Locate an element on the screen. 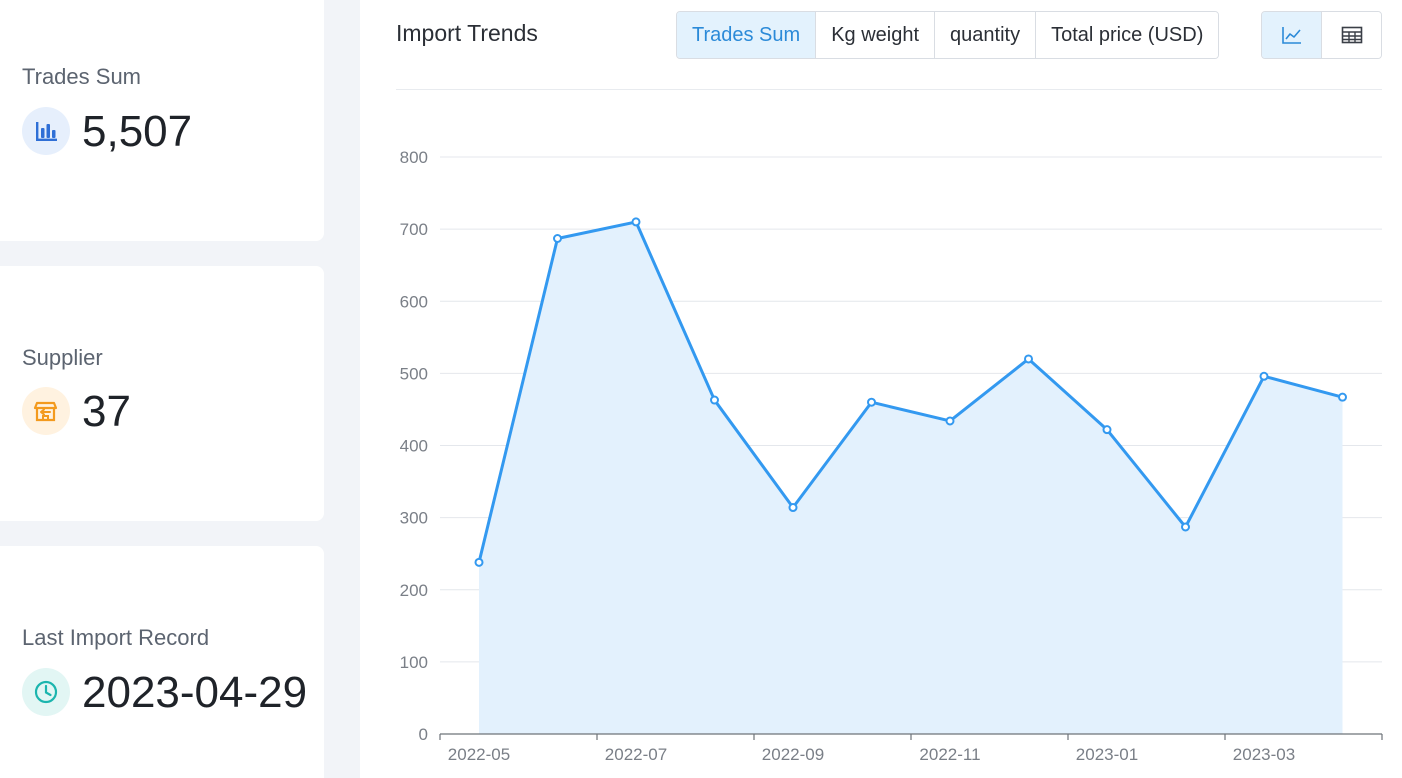 Image resolution: width=1402 pixels, height=778 pixels. table-icon is located at coordinates (1351, 35).